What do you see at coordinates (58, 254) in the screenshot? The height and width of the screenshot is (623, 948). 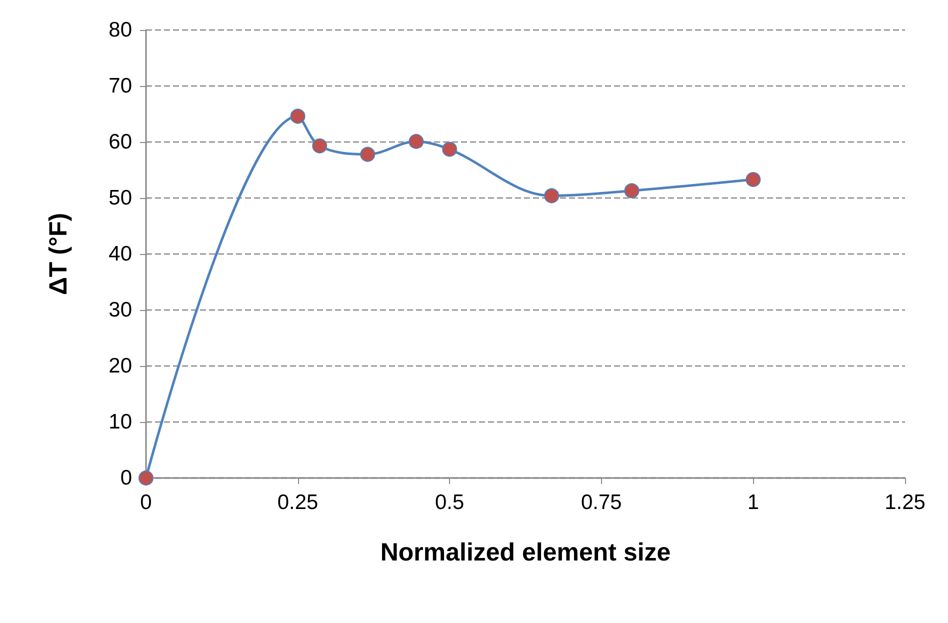 I see `y-axis-title: ΔT (°F)` at bounding box center [58, 254].